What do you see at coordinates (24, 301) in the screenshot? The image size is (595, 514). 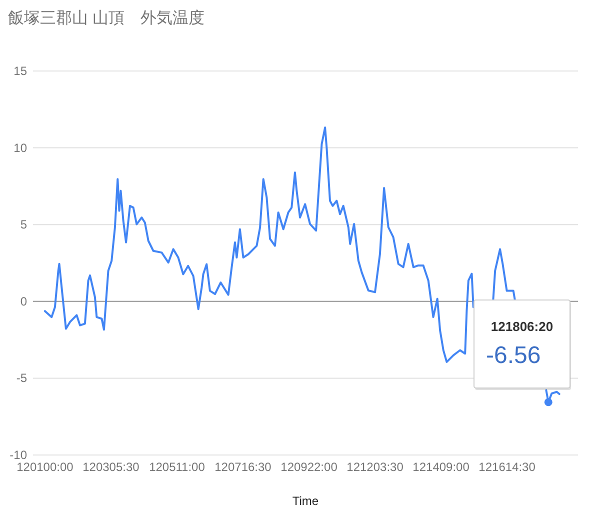 I see `y-tick-label: 0` at bounding box center [24, 301].